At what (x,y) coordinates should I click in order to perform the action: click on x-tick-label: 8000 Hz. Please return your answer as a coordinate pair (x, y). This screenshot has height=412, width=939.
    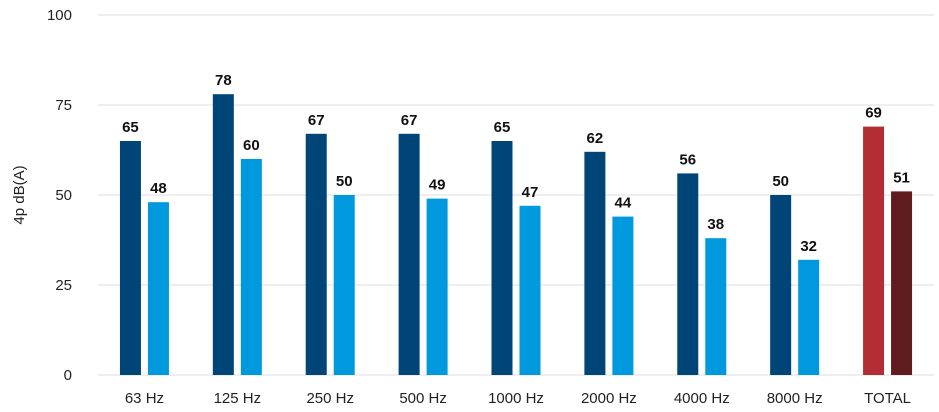
    Looking at the image, I should click on (795, 398).